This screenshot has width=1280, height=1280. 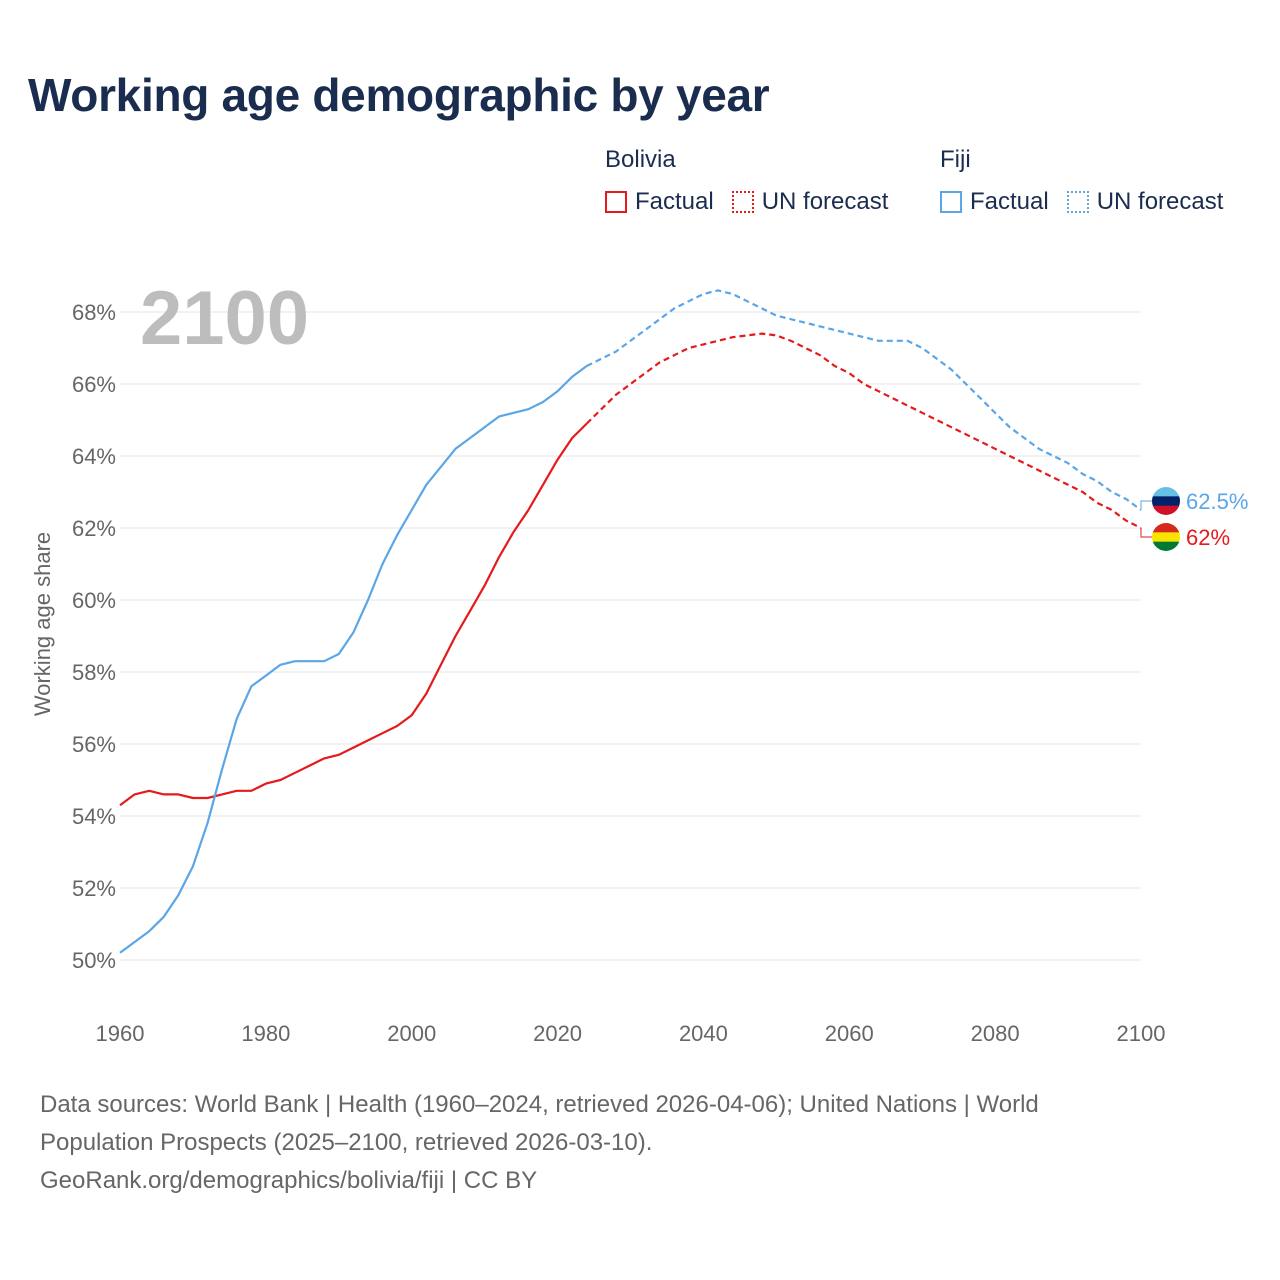 I want to click on y-tick-label: 54%, so click(x=94, y=816).